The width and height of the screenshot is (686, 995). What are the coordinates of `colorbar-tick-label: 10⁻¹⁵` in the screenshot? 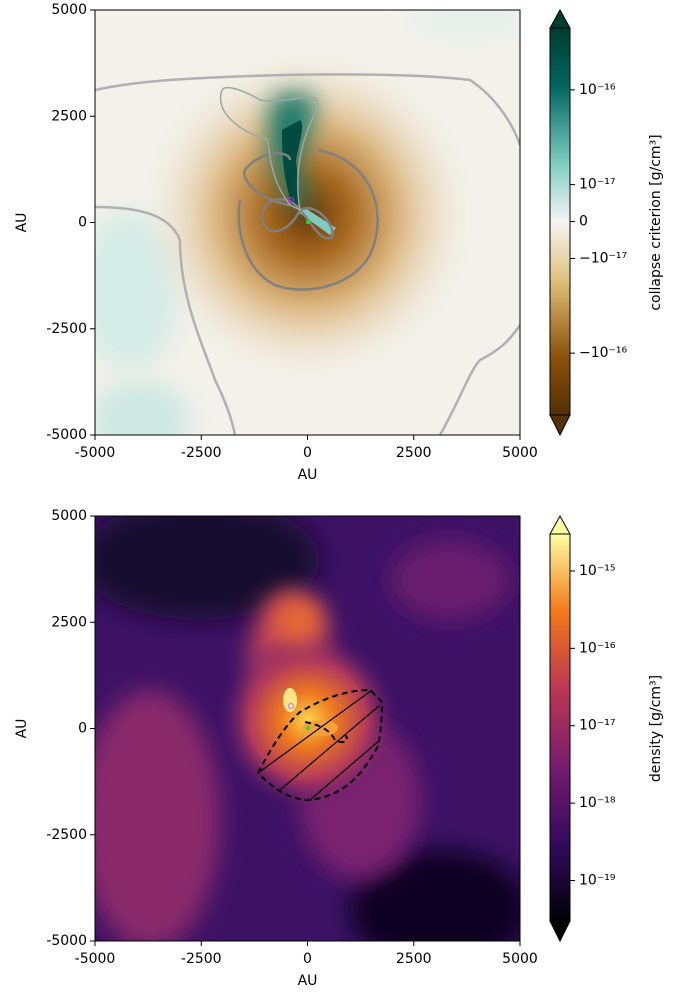 It's located at (597, 571).